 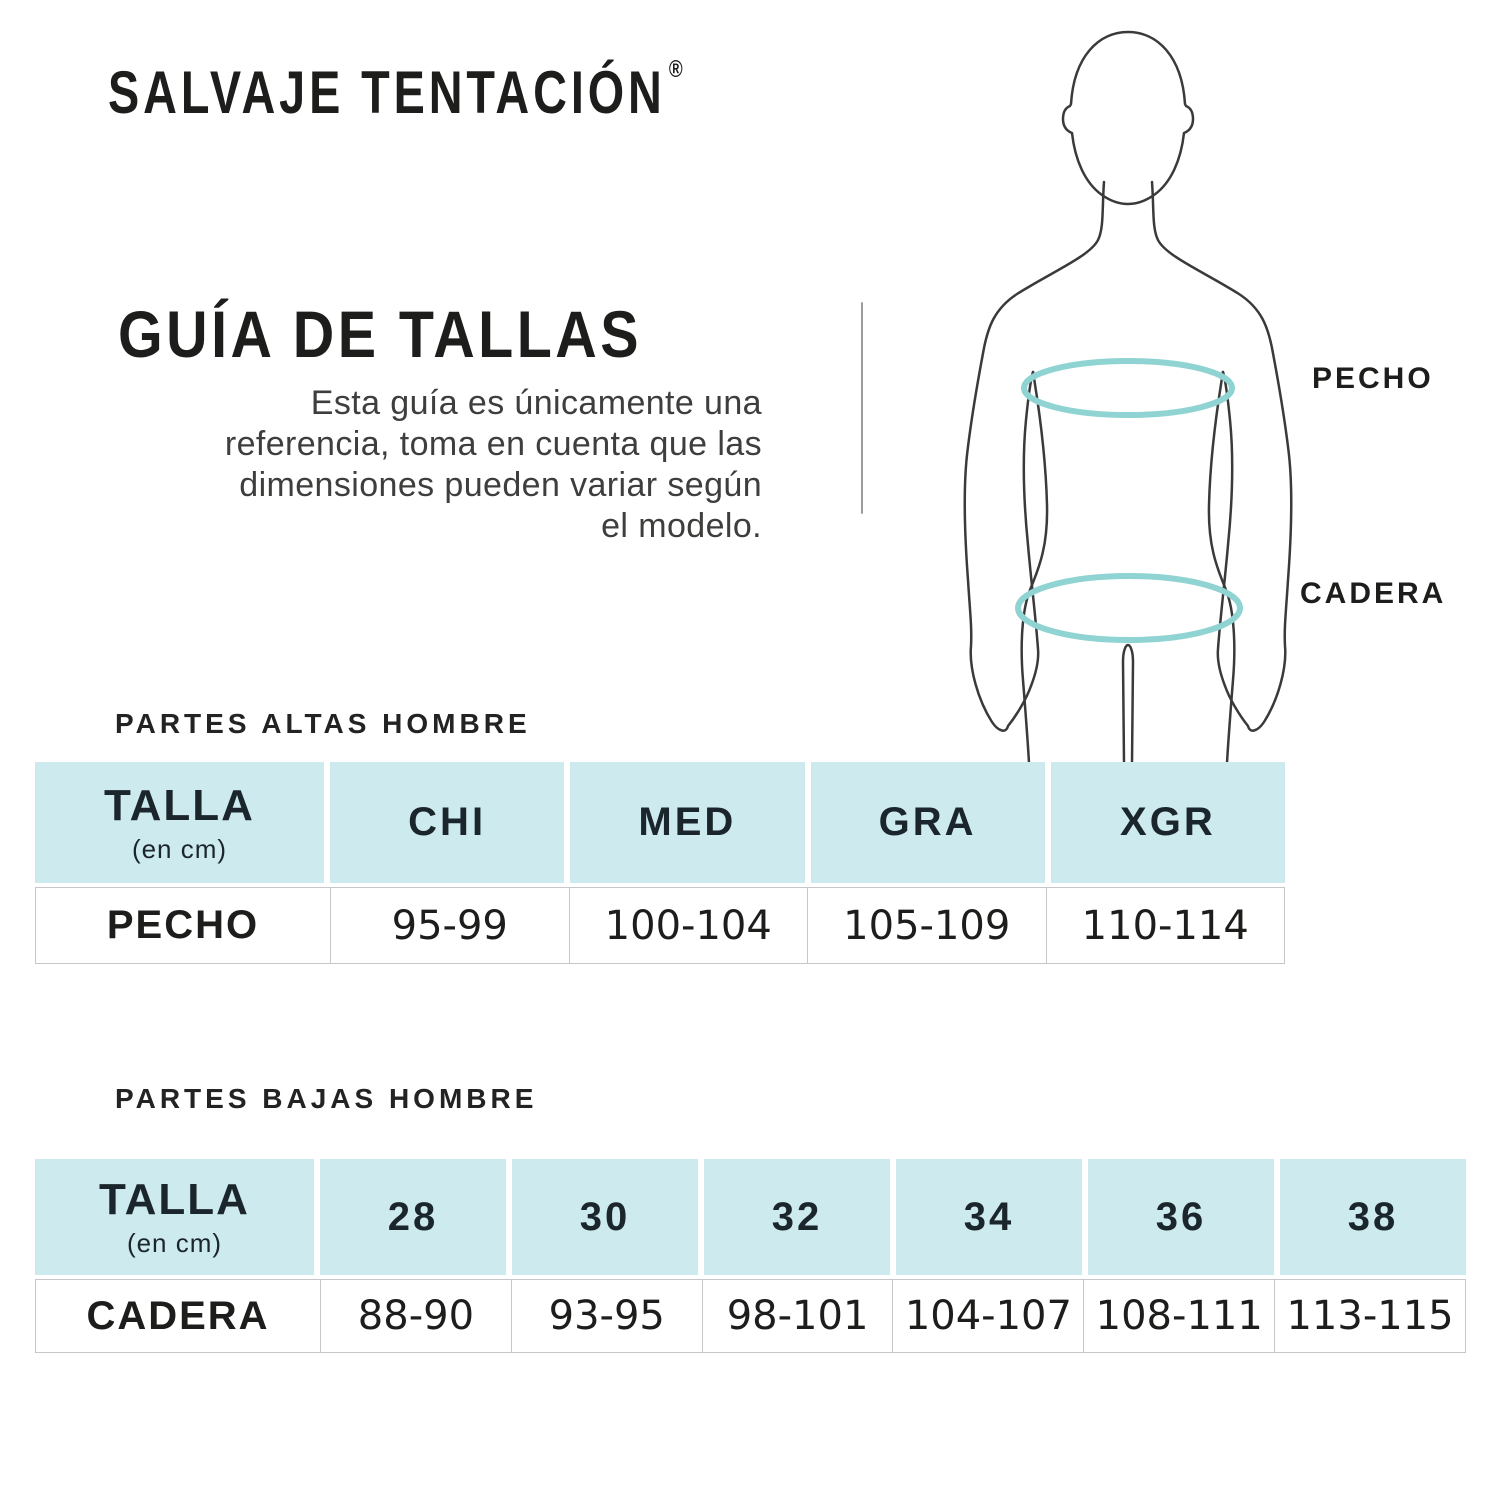 I want to click on right-arm-outline, so click(x=1221, y=456).